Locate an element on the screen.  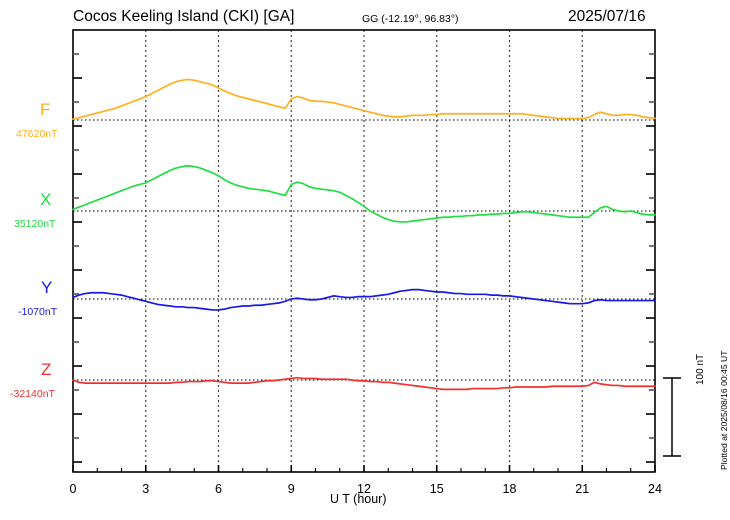
component-baseline-x: 35120nT is located at coordinates (35, 224).